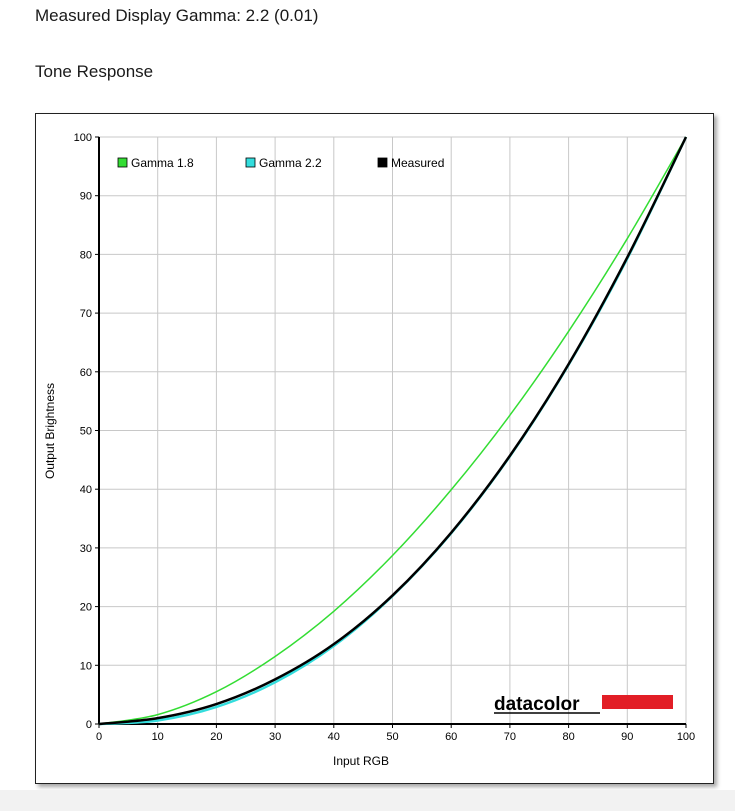  What do you see at coordinates (86, 549) in the screenshot?
I see `y-tick-label: 30` at bounding box center [86, 549].